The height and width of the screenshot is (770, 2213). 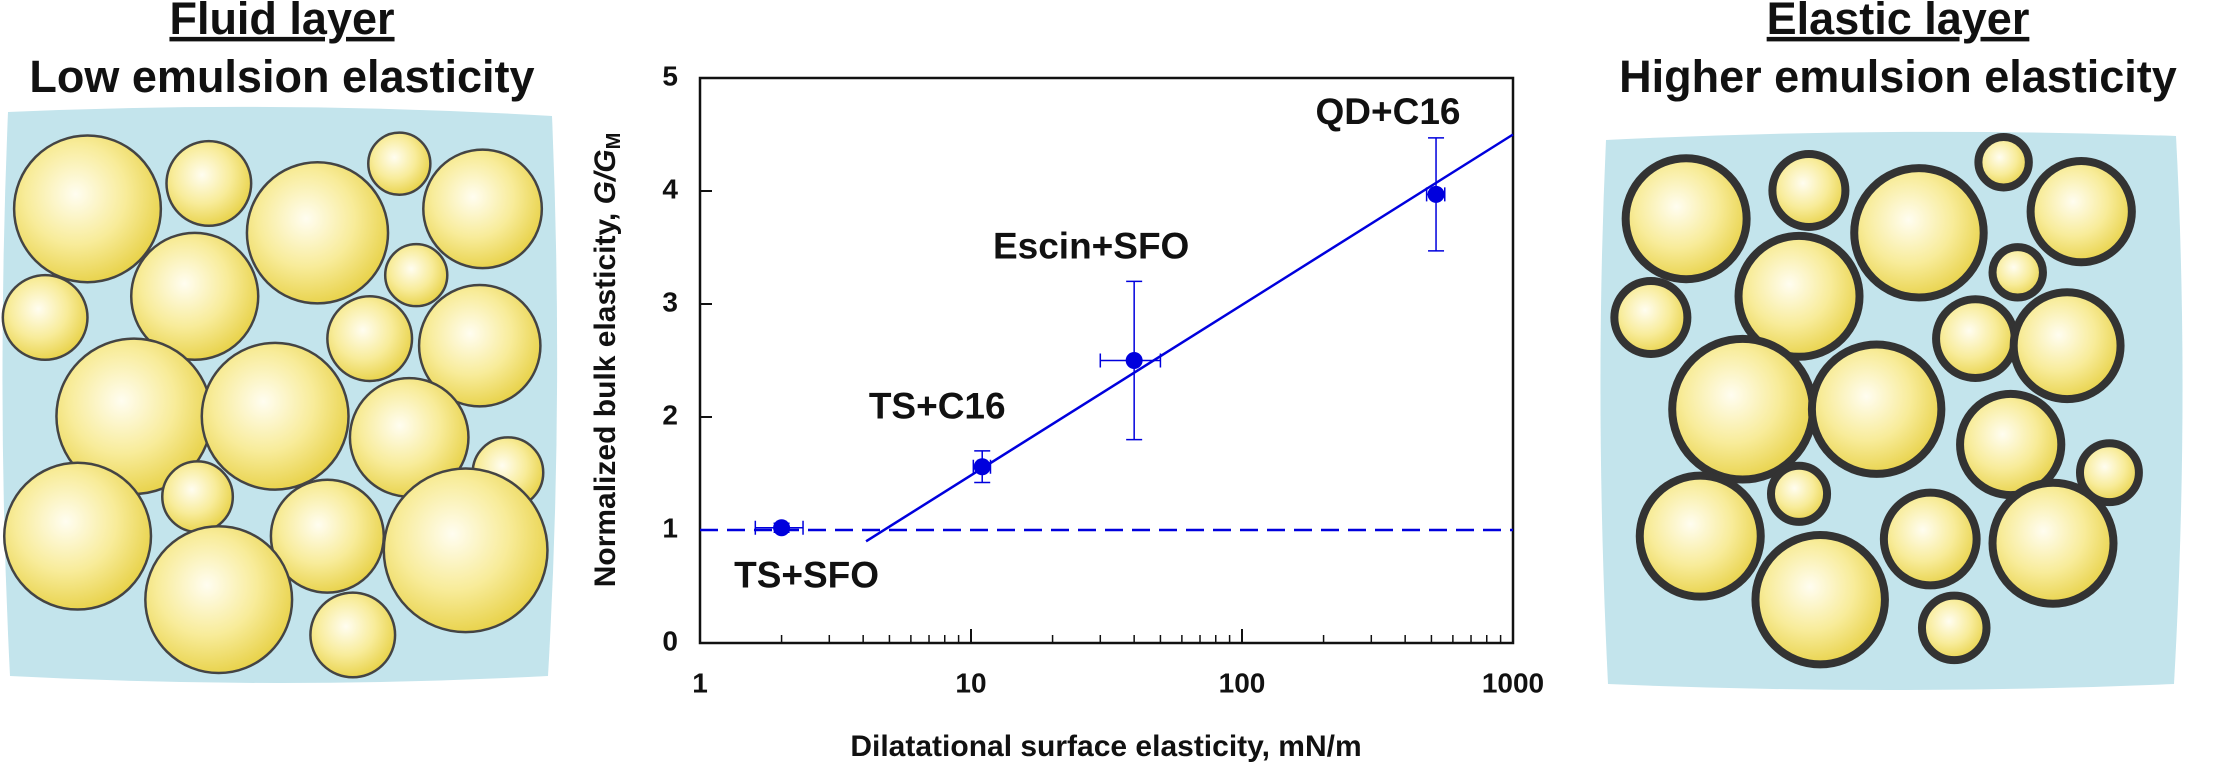 What do you see at coordinates (1513, 682) in the screenshot?
I see `x-tick-label: 1000` at bounding box center [1513, 682].